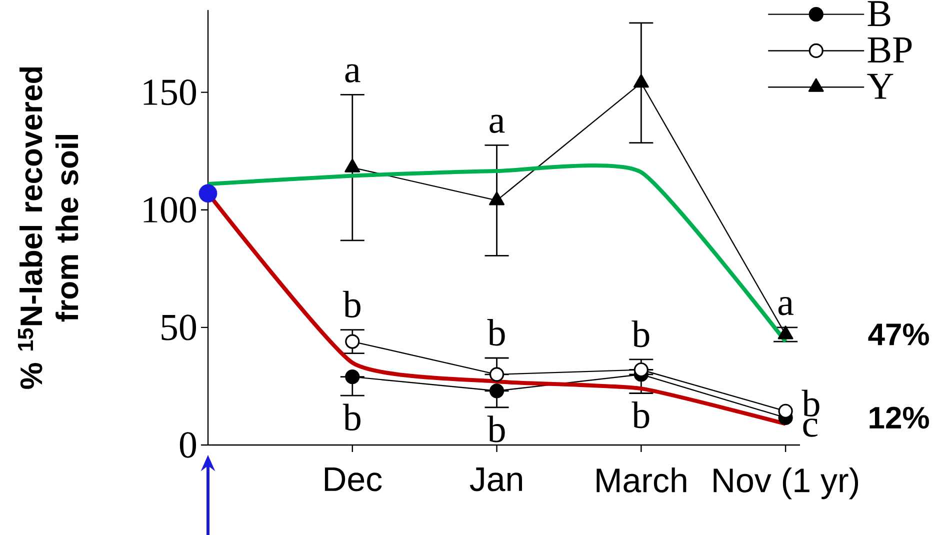 The image size is (938, 535). I want to click on annotation: 47%, so click(898, 335).